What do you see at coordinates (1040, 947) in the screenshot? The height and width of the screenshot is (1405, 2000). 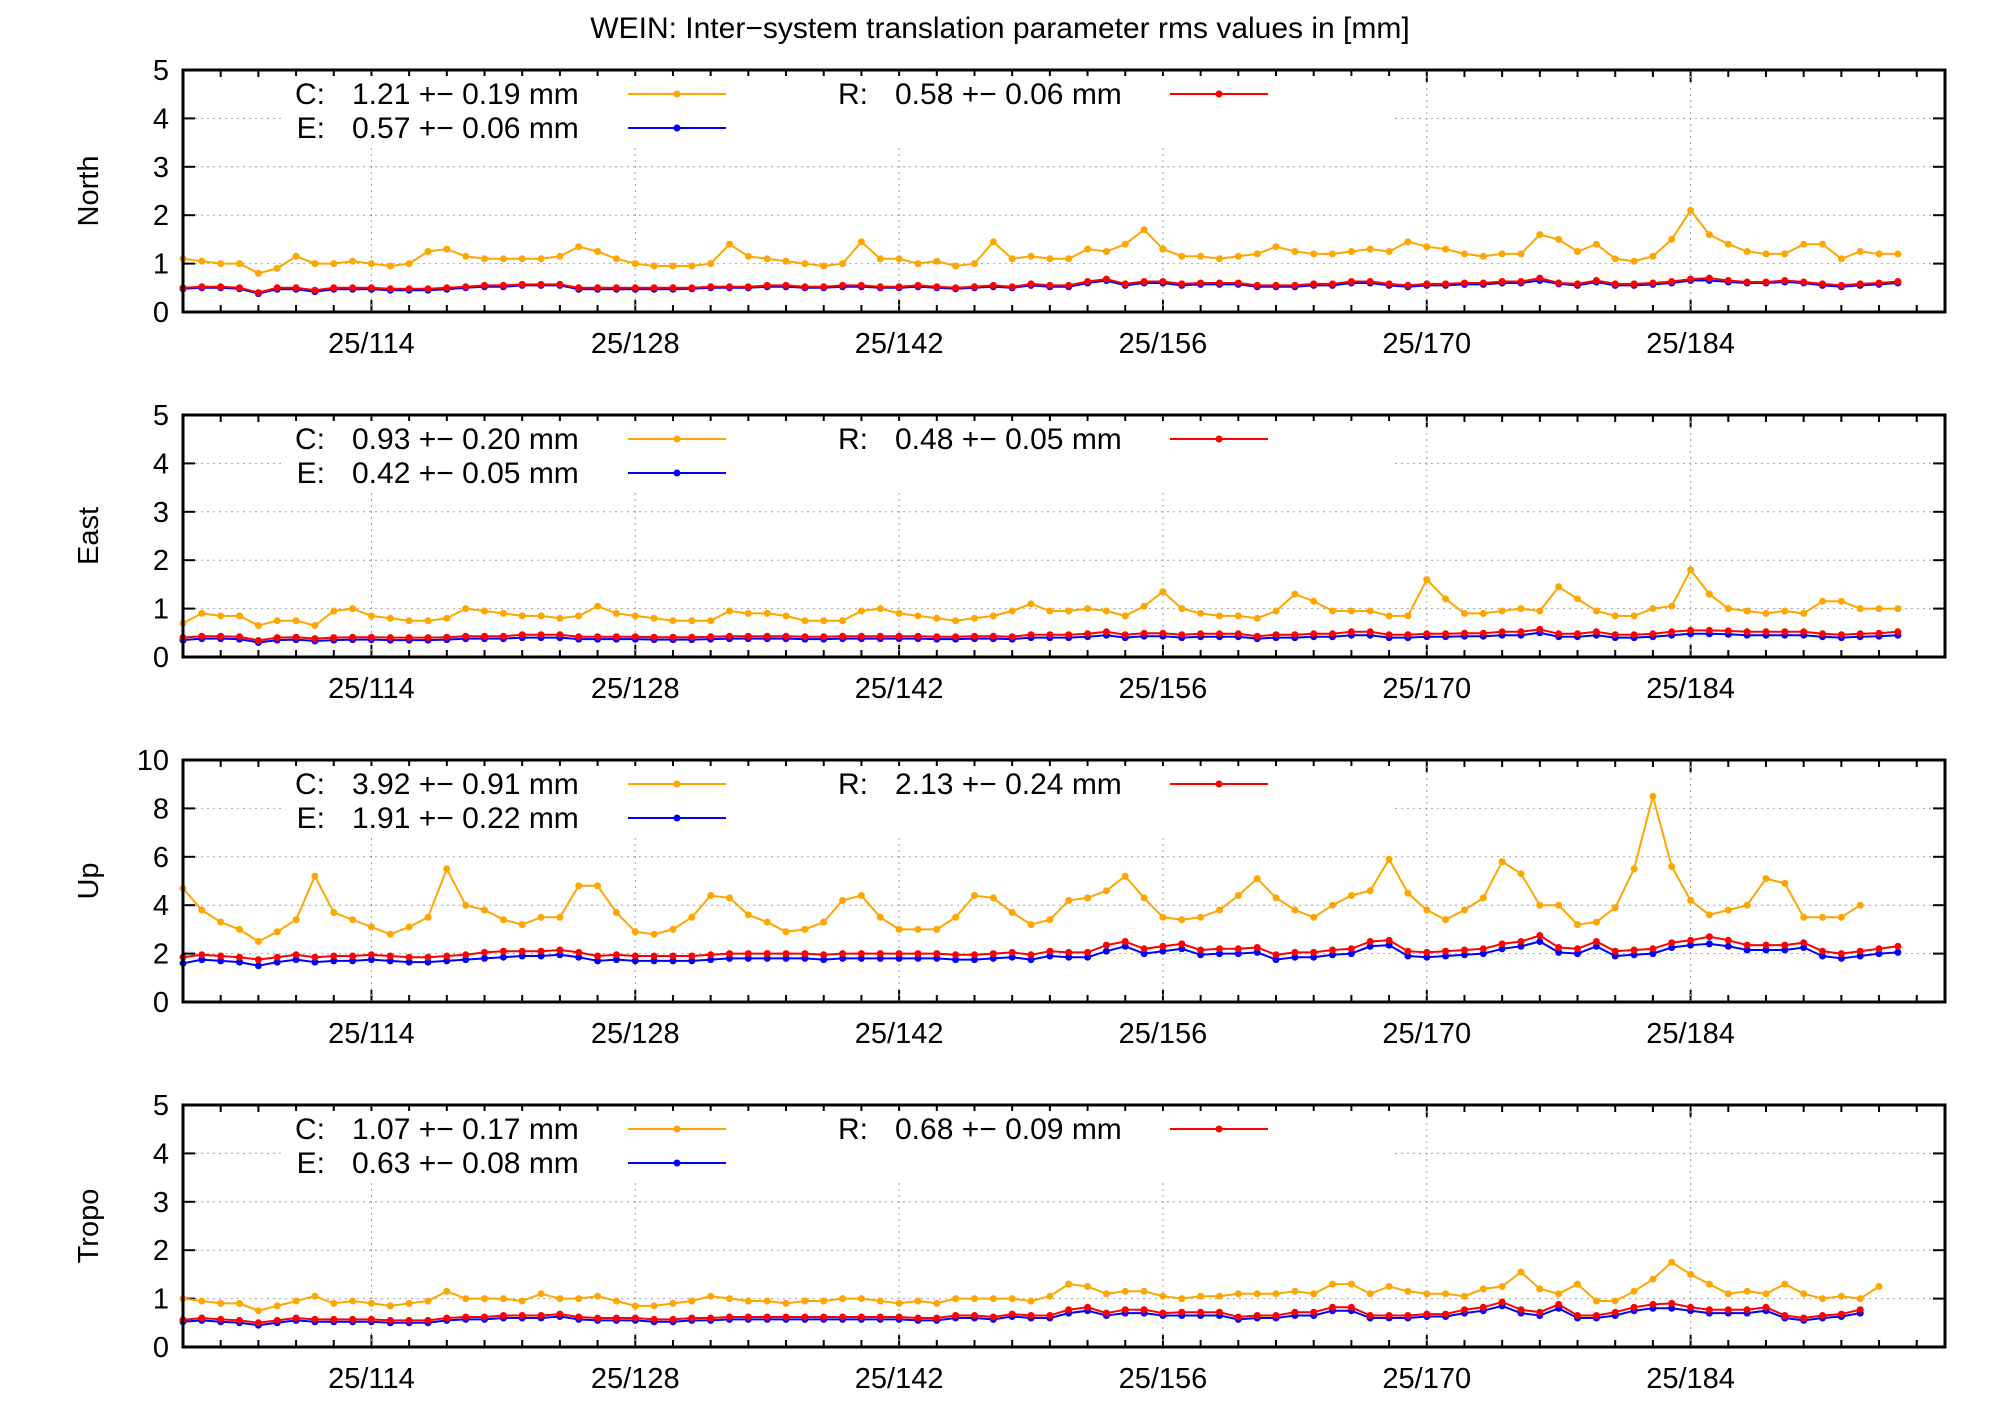 I see `series-line` at bounding box center [1040, 947].